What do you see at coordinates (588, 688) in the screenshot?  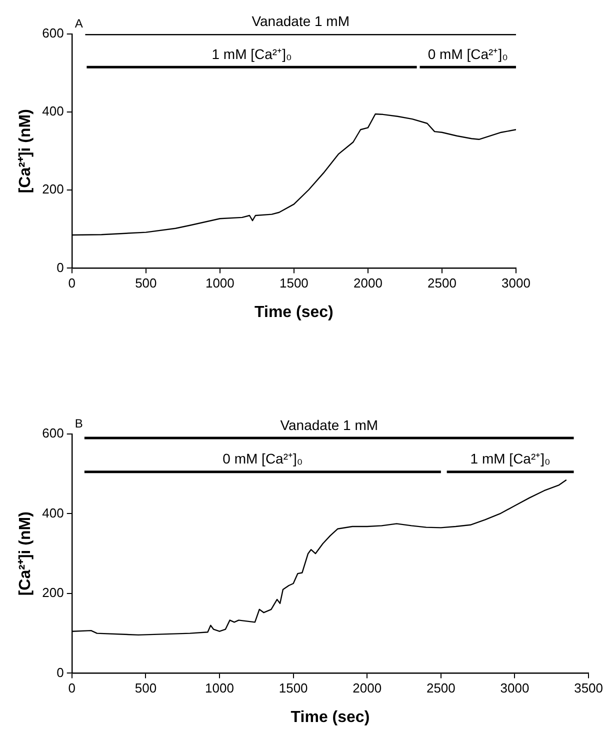 I see `x-tick-label: 3500` at bounding box center [588, 688].